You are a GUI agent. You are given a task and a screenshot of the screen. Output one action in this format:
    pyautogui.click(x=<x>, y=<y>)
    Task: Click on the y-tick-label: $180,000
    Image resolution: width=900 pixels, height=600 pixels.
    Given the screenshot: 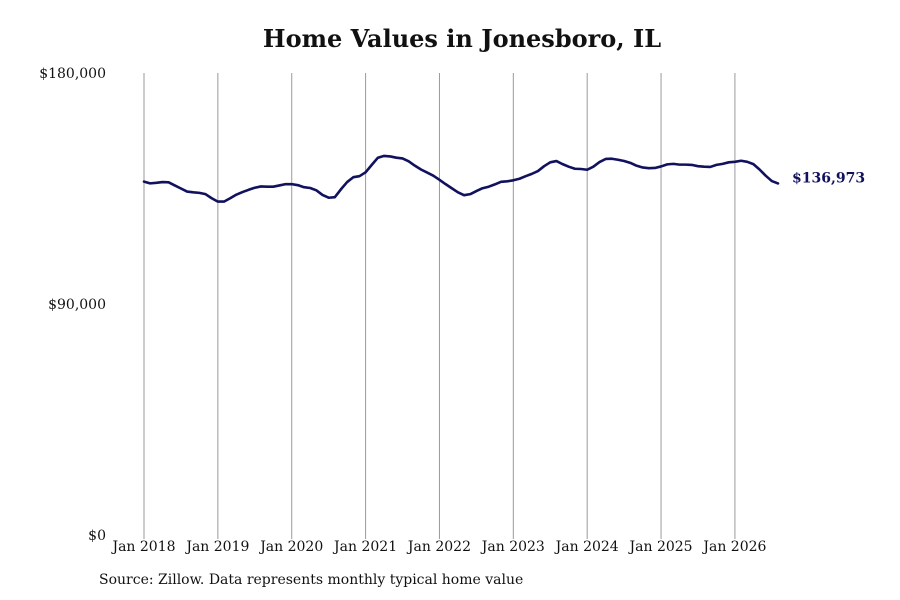 What is the action you would take?
    pyautogui.click(x=72, y=74)
    